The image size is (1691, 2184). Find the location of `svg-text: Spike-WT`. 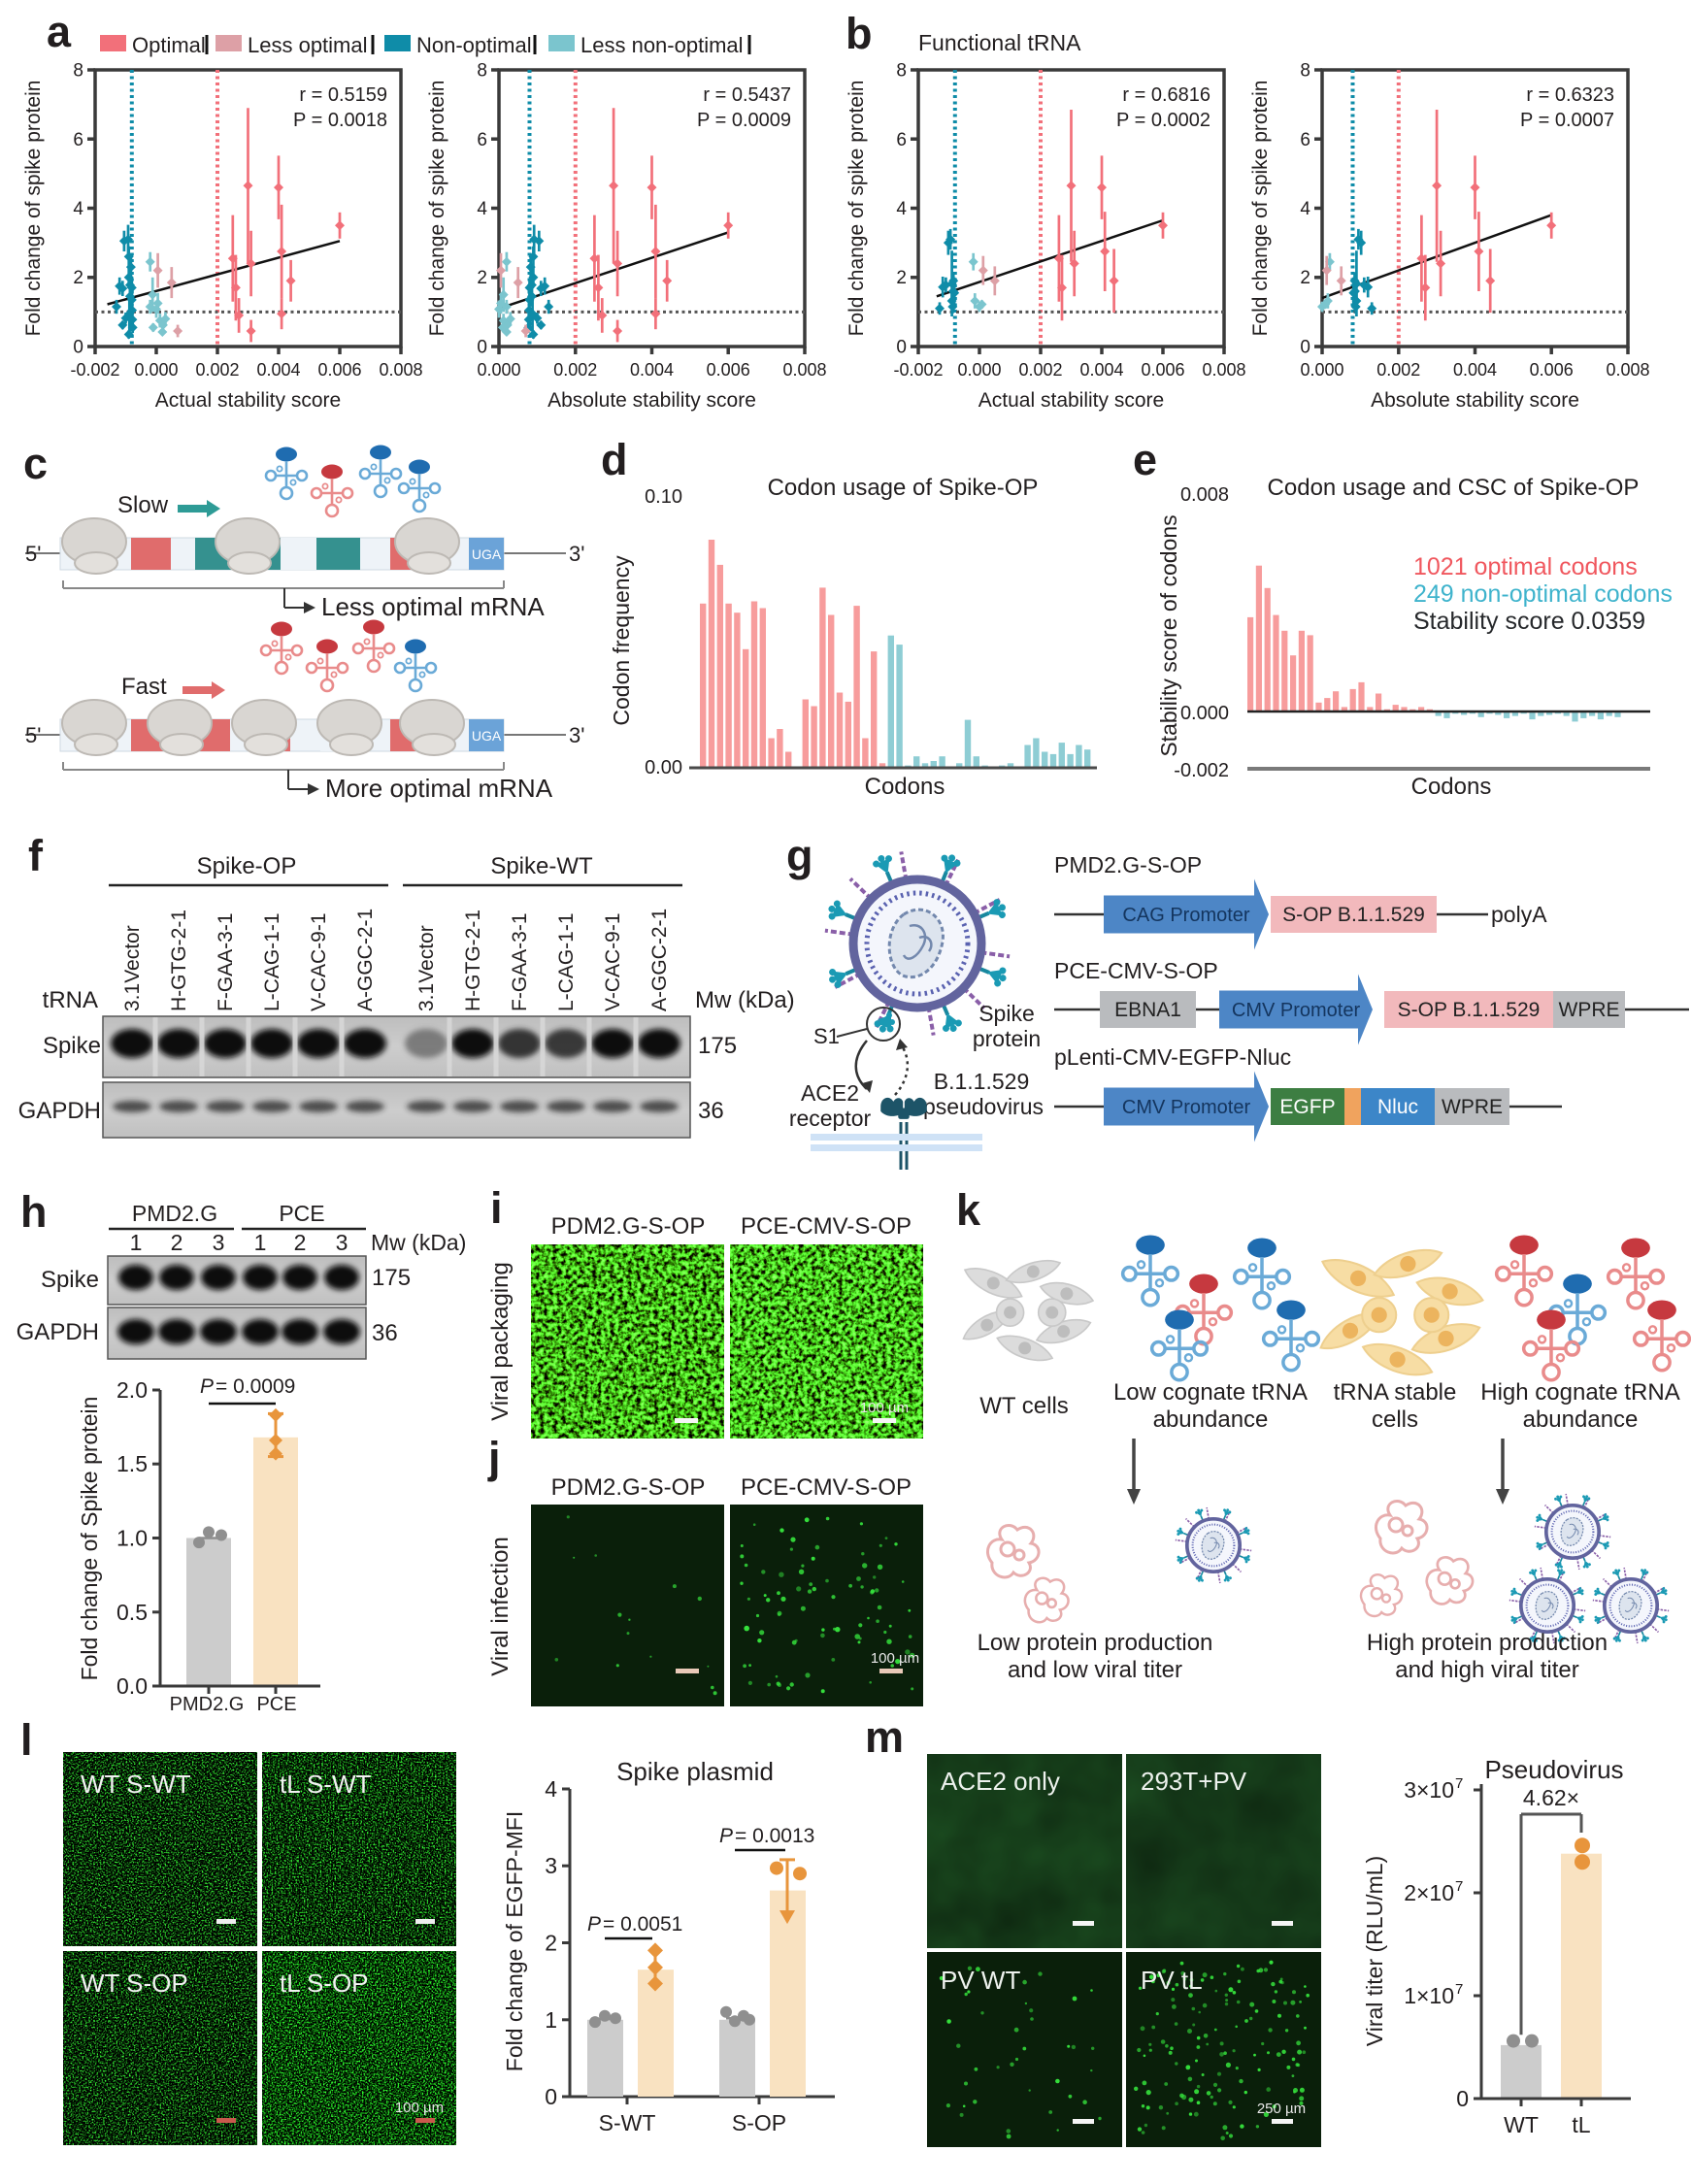

svg-text: Spike-WT is located at coordinates (541, 866).